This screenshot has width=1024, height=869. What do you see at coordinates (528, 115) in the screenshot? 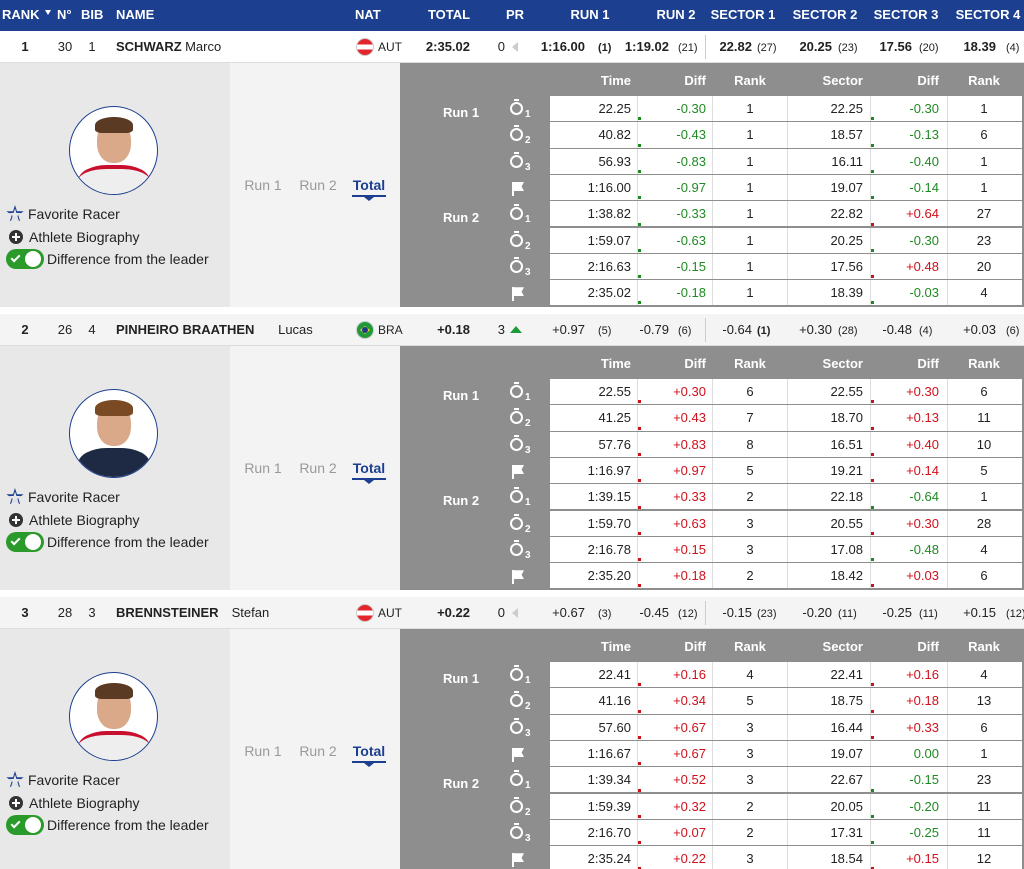
I see `split-number: 1` at bounding box center [528, 115].